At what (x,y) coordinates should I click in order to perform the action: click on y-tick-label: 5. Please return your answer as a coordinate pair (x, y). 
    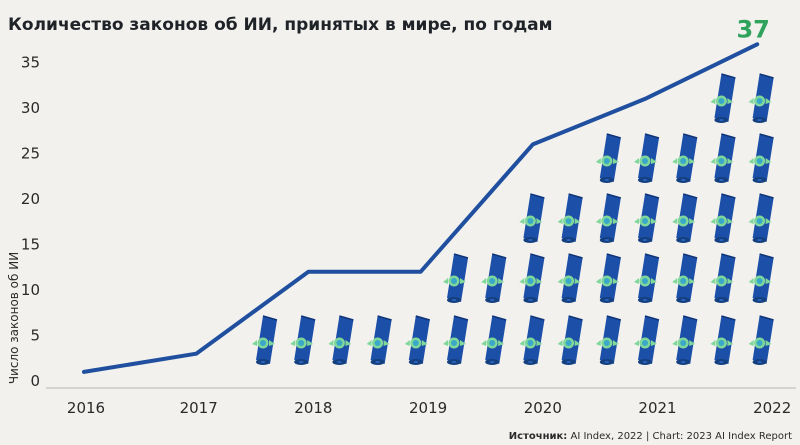
    Looking at the image, I should click on (35, 336).